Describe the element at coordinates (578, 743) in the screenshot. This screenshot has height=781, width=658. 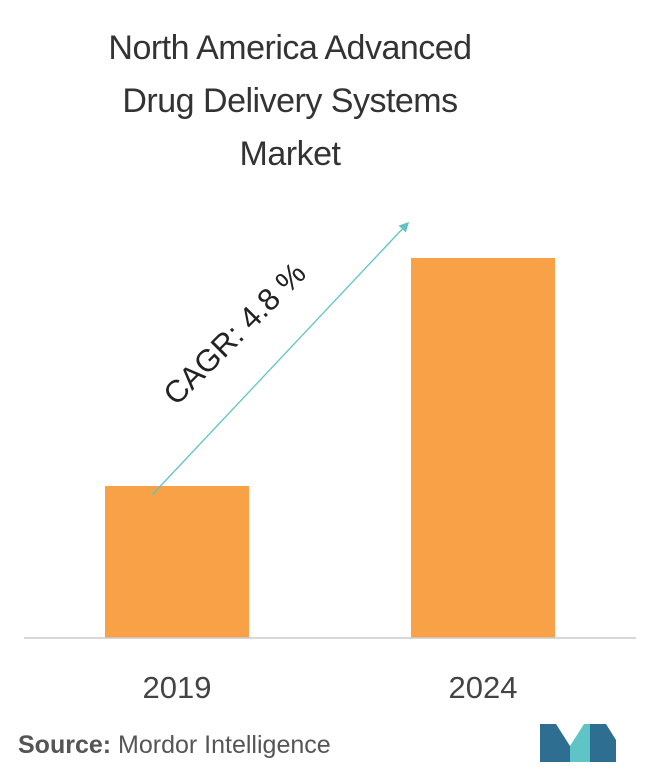
I see `mordor-intelligence-logo-icon` at that location.